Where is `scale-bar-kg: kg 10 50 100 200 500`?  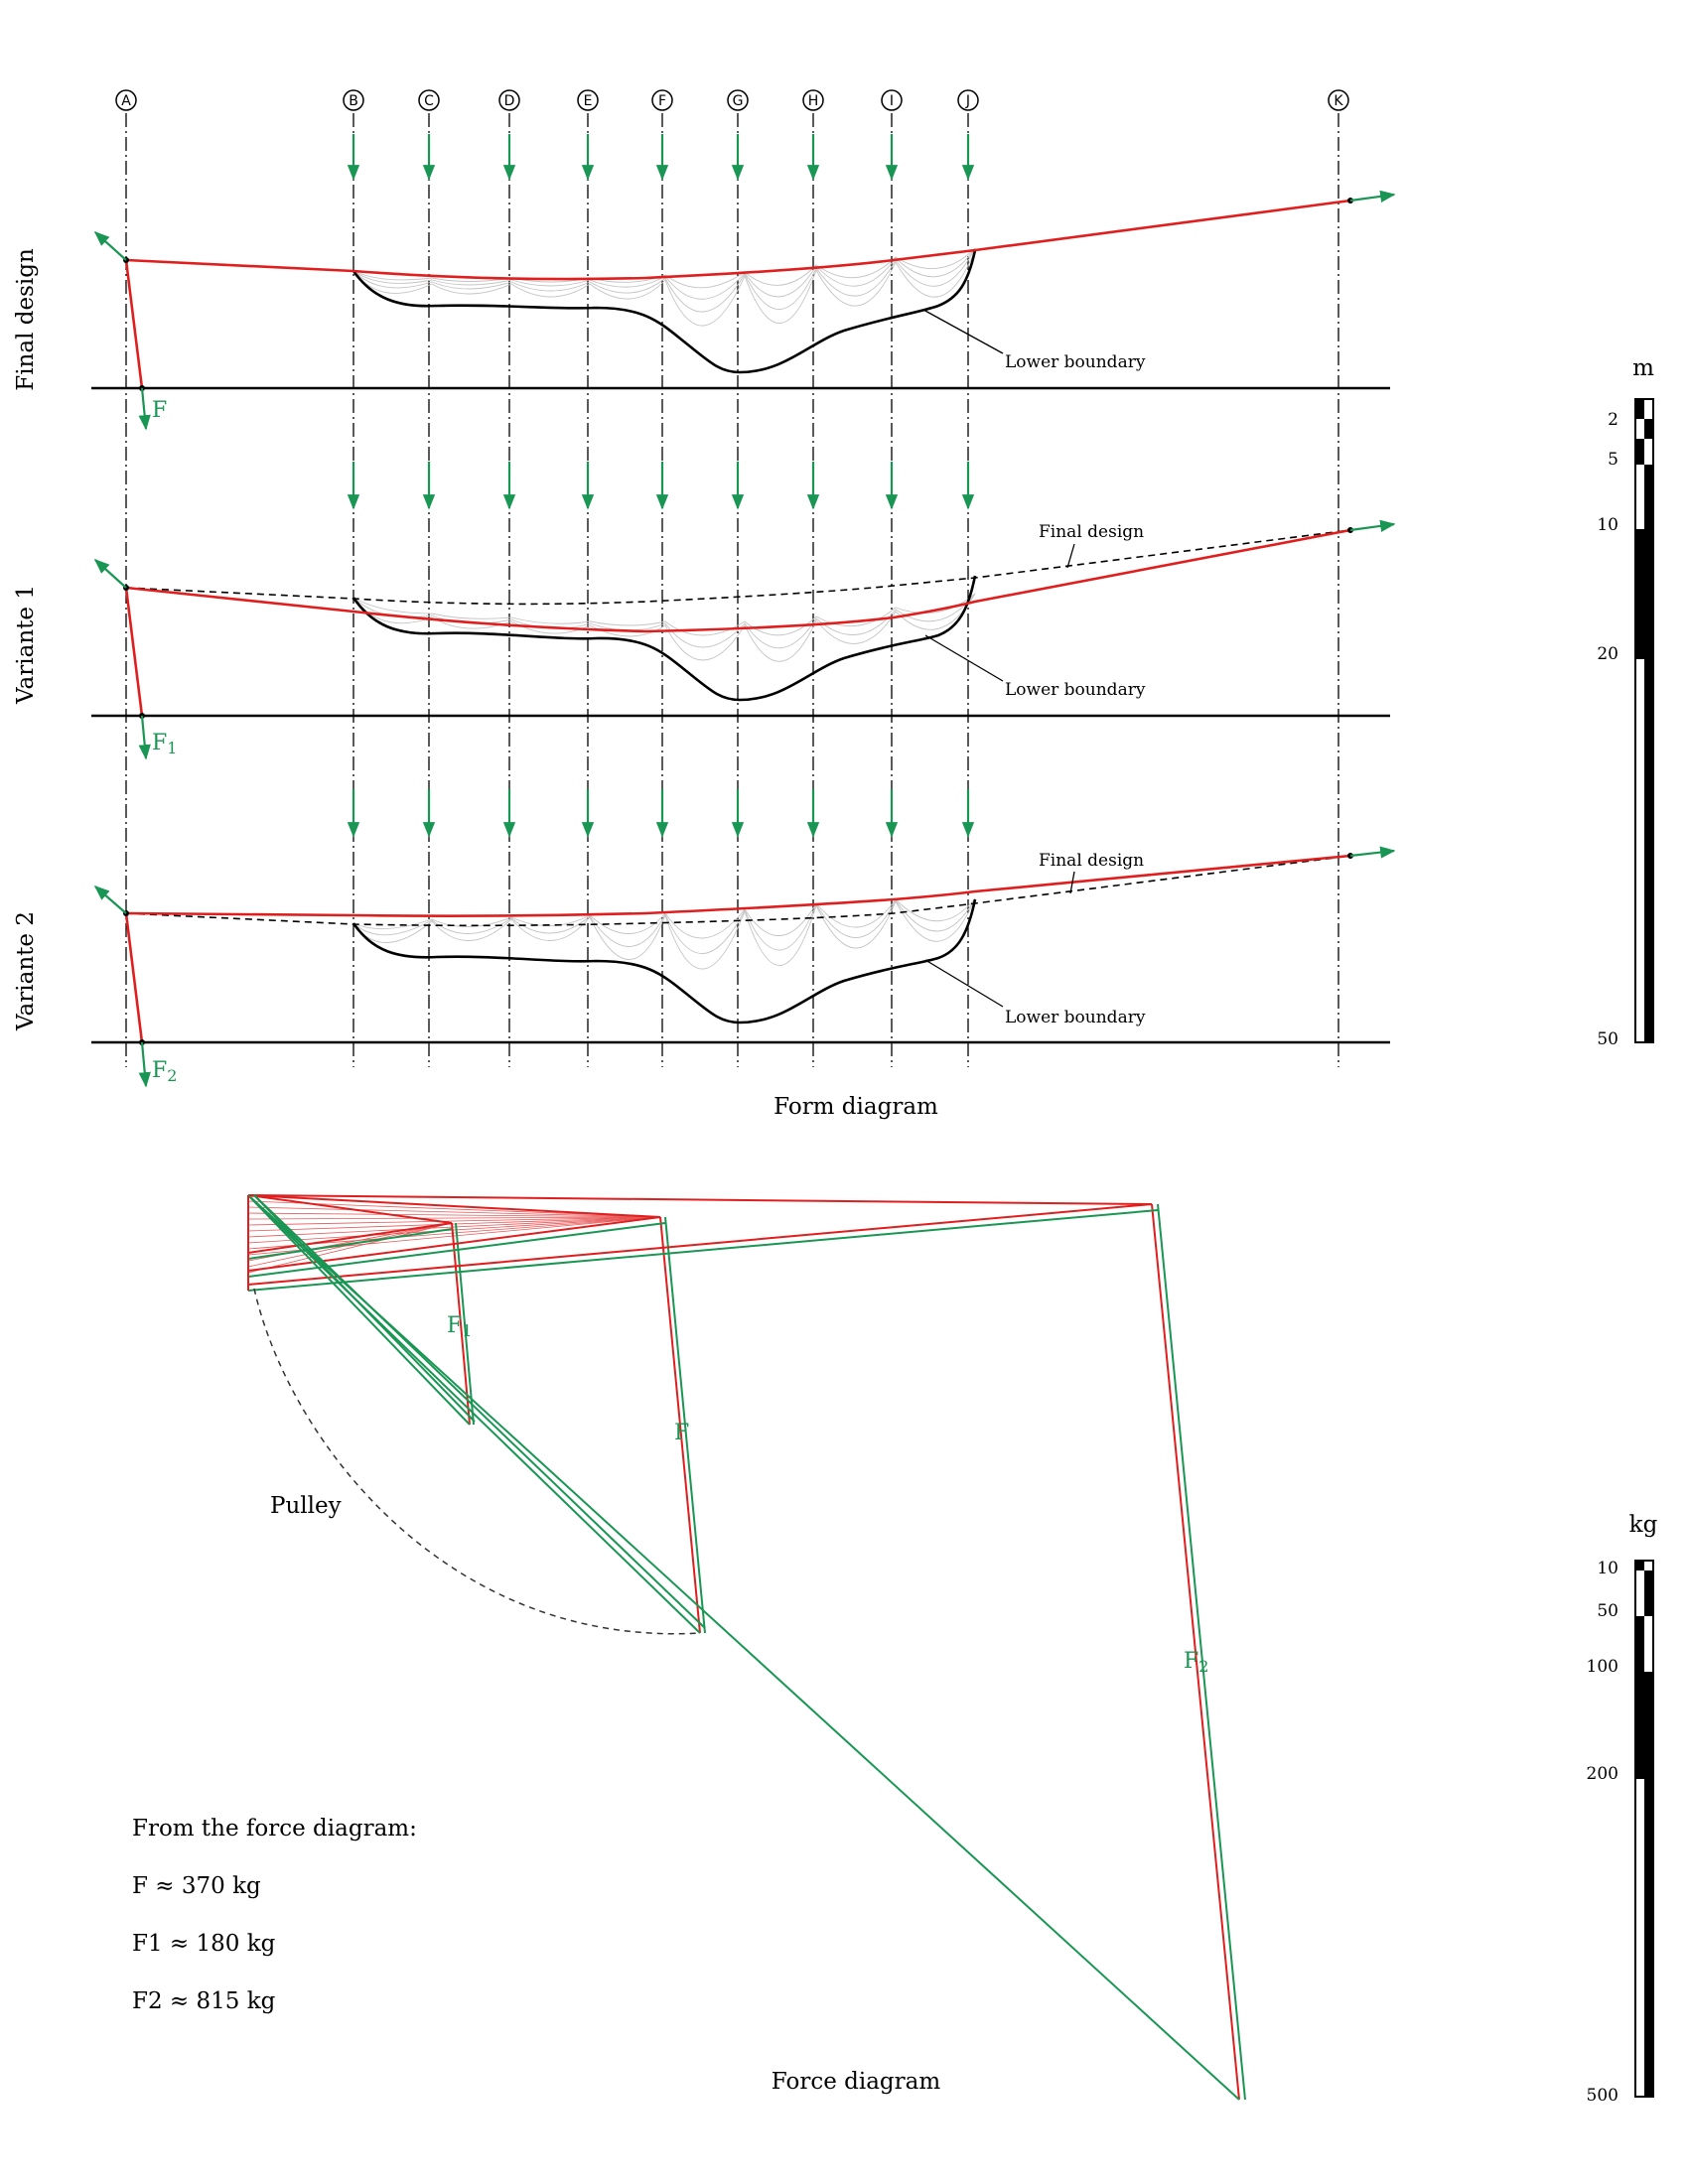
scale-bar-kg: kg 10 50 100 200 500 is located at coordinates (1622, 1809).